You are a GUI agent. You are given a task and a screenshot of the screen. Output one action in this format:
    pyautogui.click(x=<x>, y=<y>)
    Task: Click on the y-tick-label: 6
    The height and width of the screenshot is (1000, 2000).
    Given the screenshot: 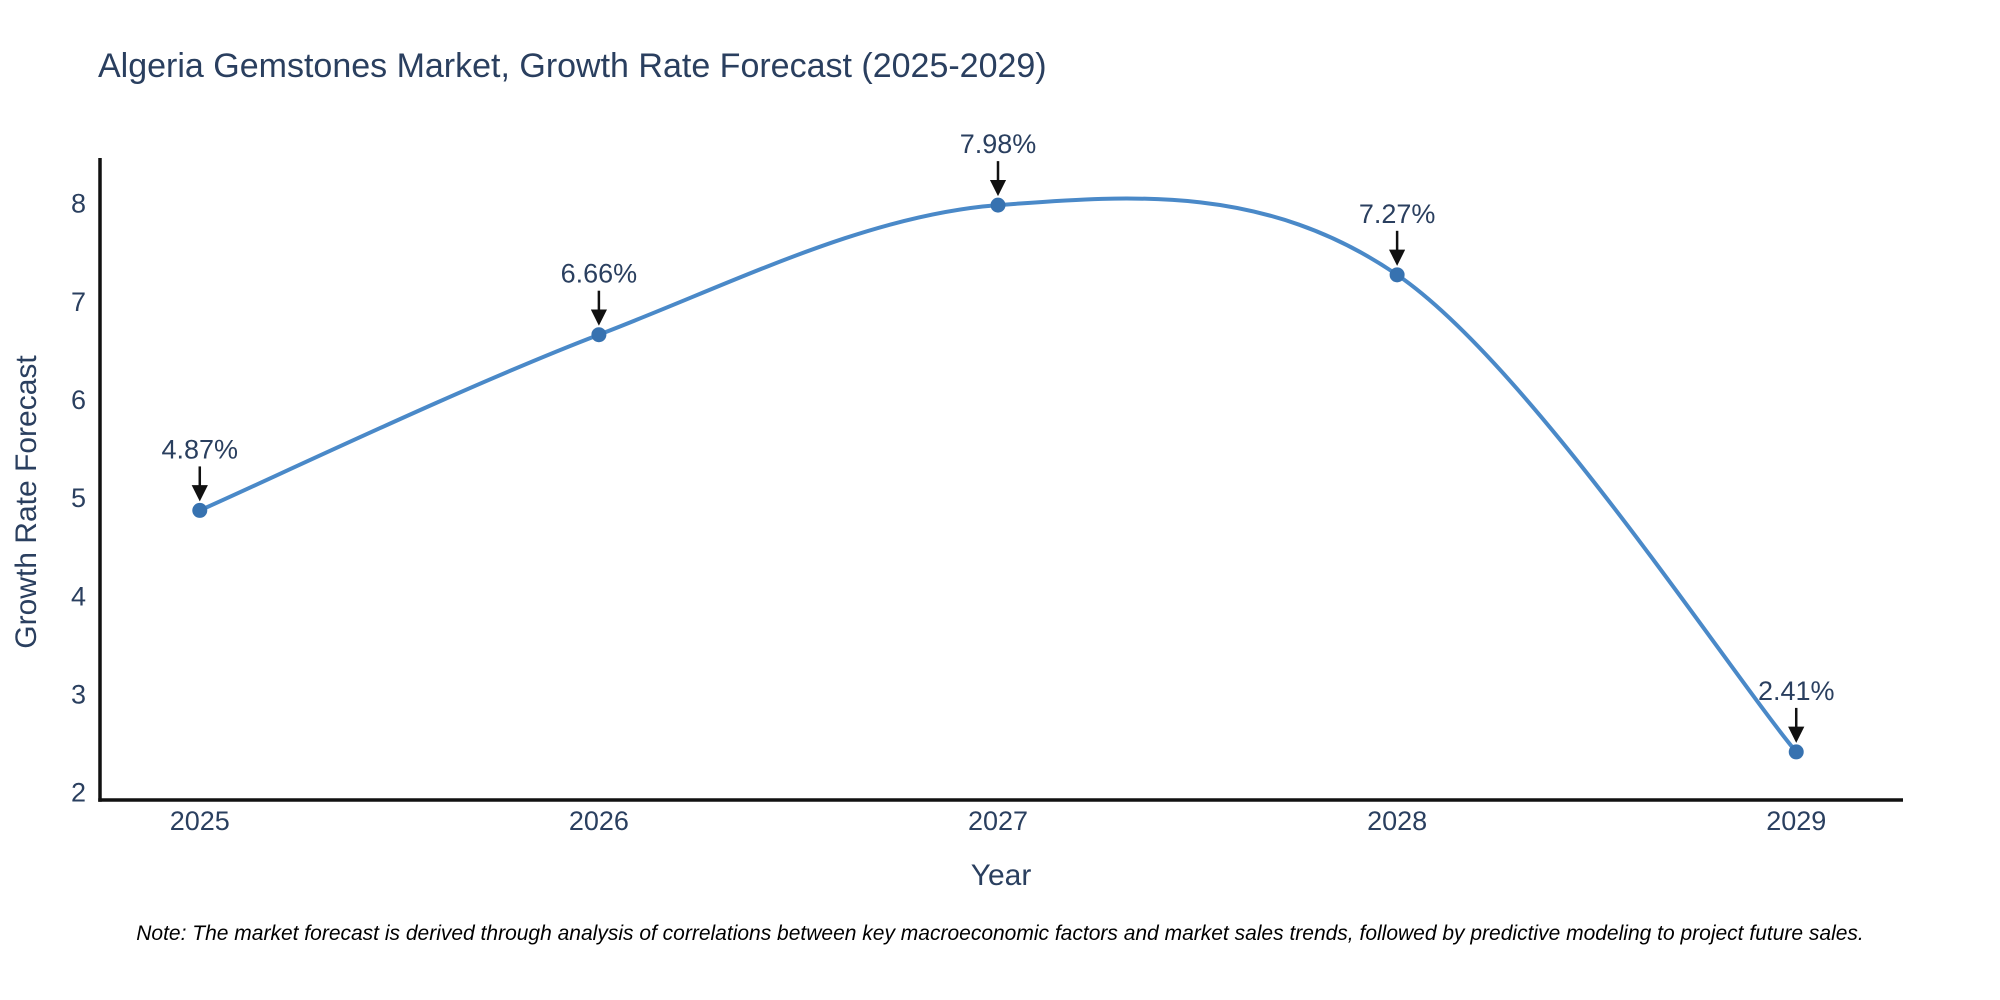 What is the action you would take?
    pyautogui.click(x=78, y=400)
    